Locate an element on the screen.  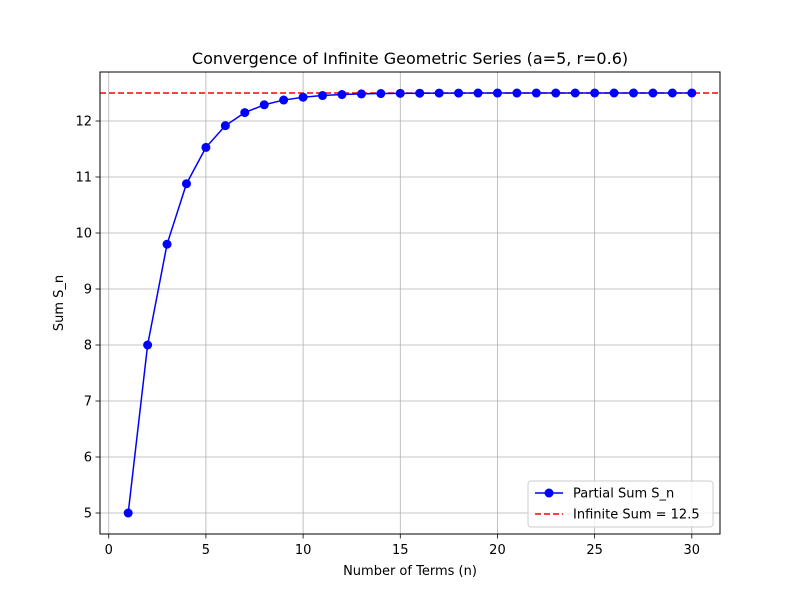
x-tick-label: 30 is located at coordinates (692, 550).